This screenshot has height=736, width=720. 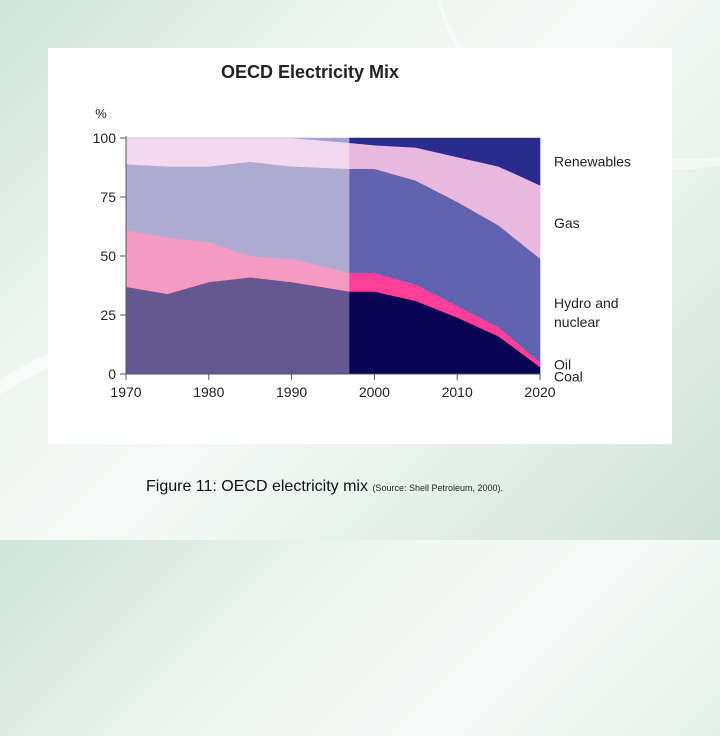 I want to click on legend-label: Oil, so click(x=562, y=365).